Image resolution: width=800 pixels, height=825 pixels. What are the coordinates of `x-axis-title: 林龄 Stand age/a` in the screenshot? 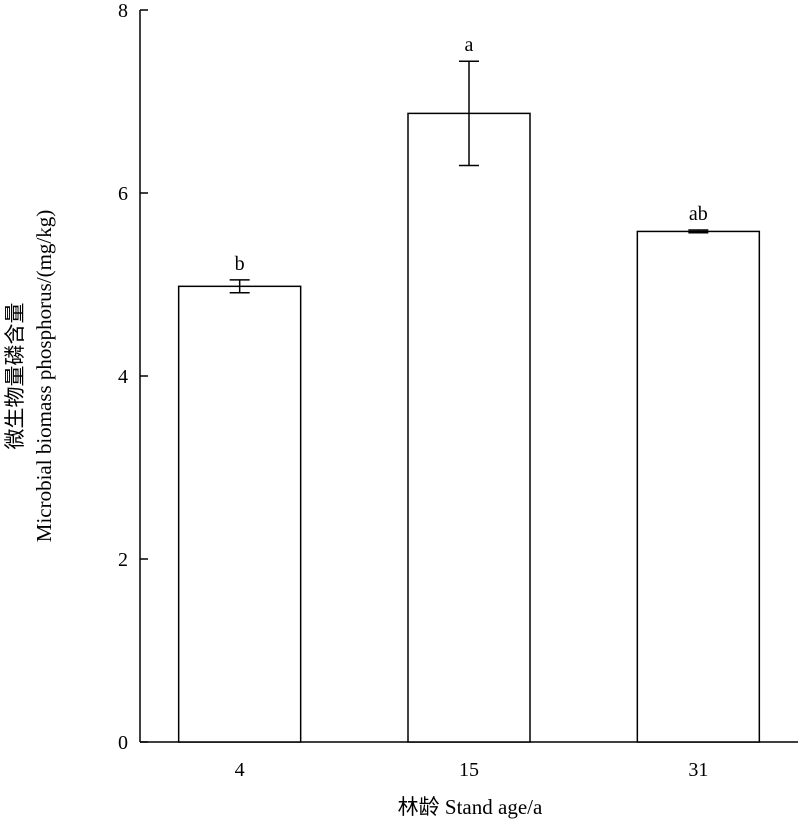 It's located at (470, 807).